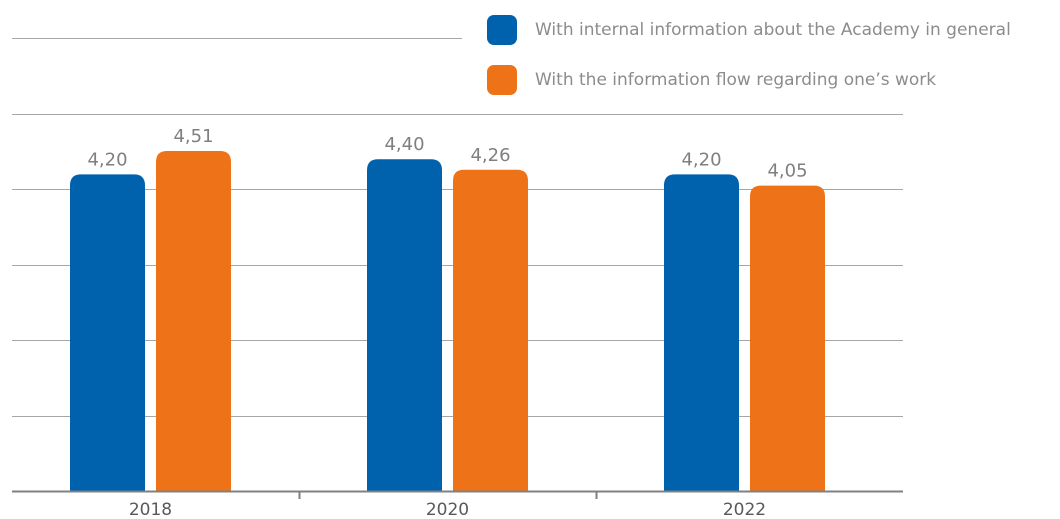 The image size is (1060, 519). What do you see at coordinates (787, 171) in the screenshot?
I see `value-label: 4,05` at bounding box center [787, 171].